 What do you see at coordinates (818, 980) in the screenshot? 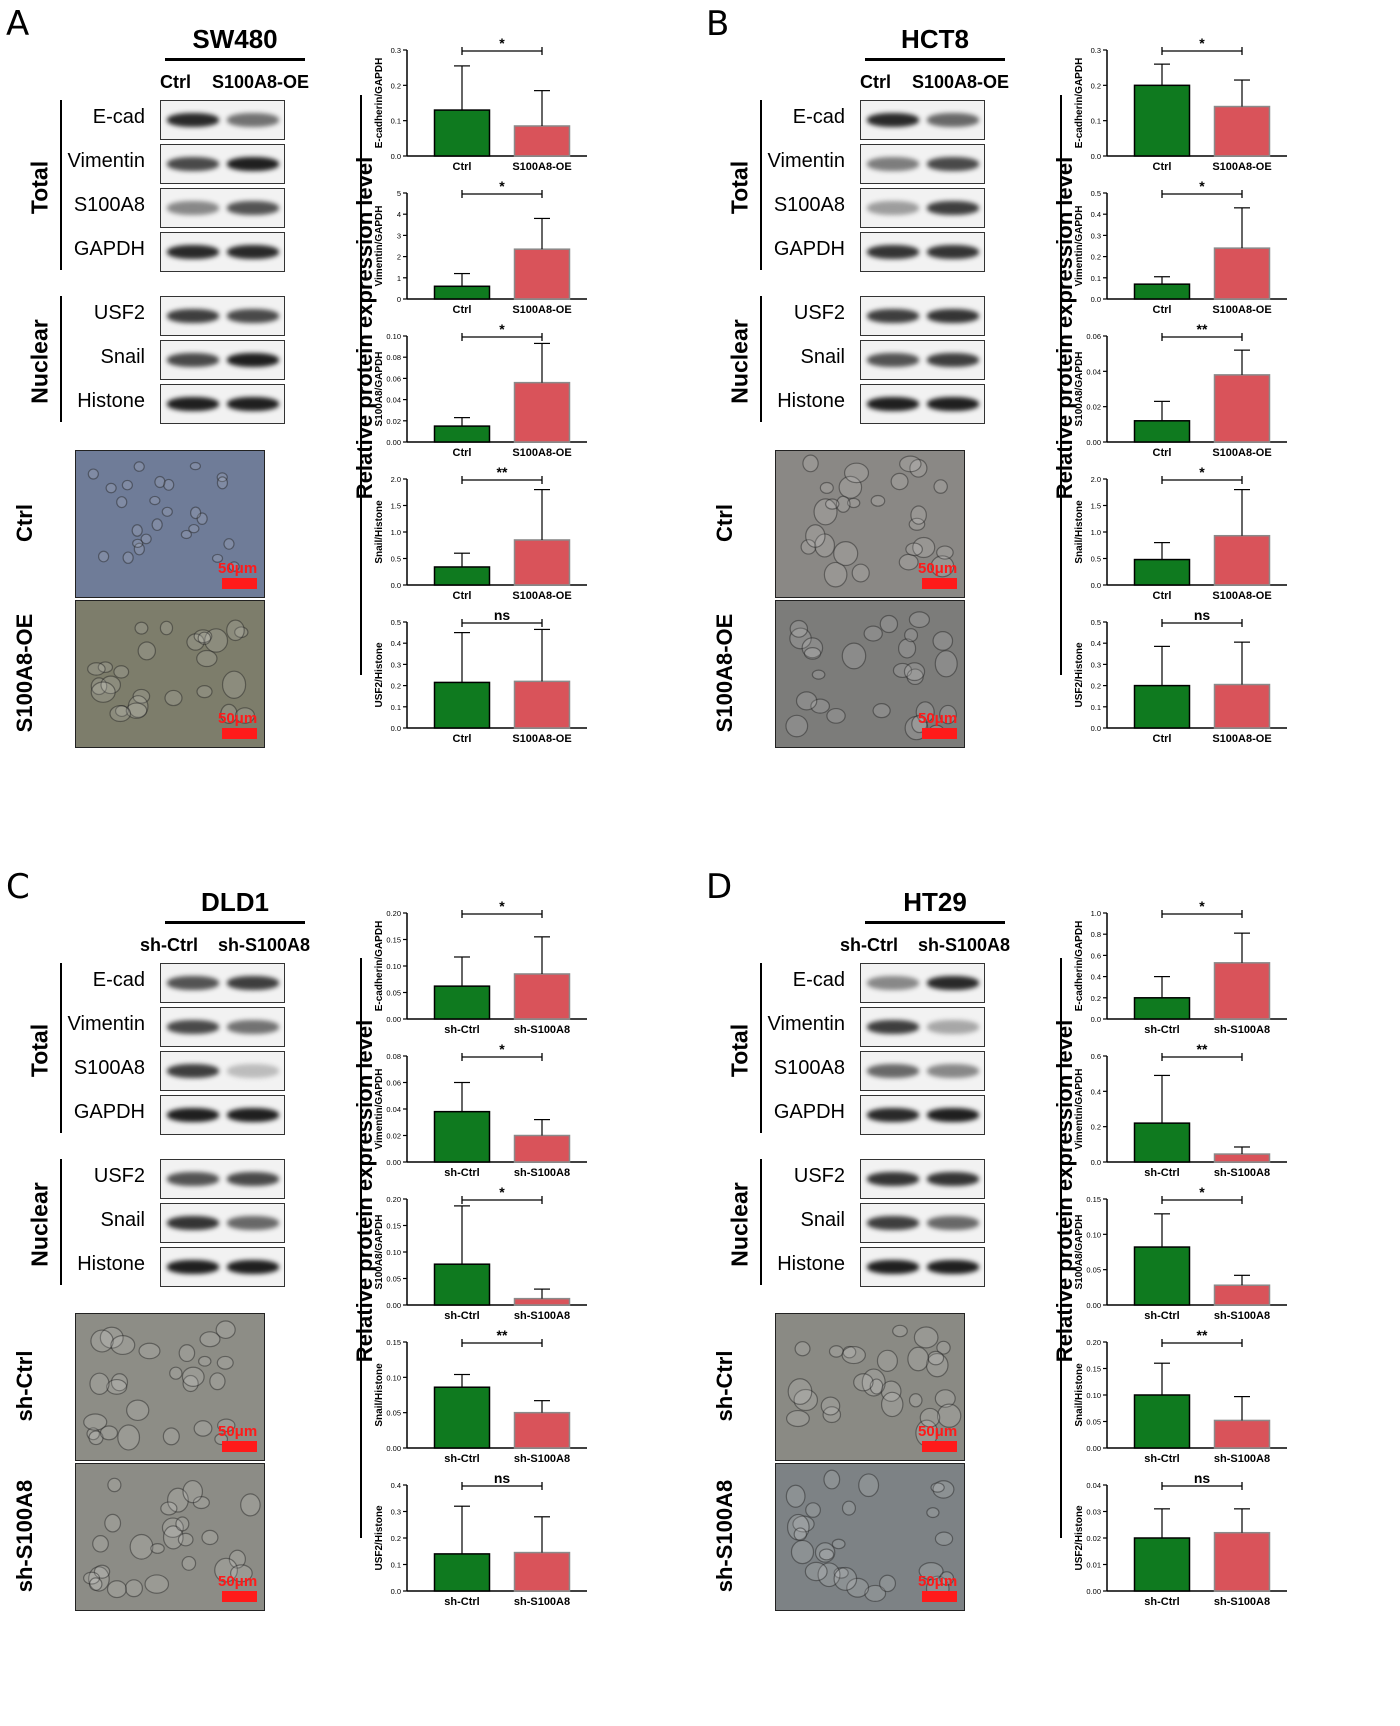
I see `protein-label: E-cad` at bounding box center [818, 980].